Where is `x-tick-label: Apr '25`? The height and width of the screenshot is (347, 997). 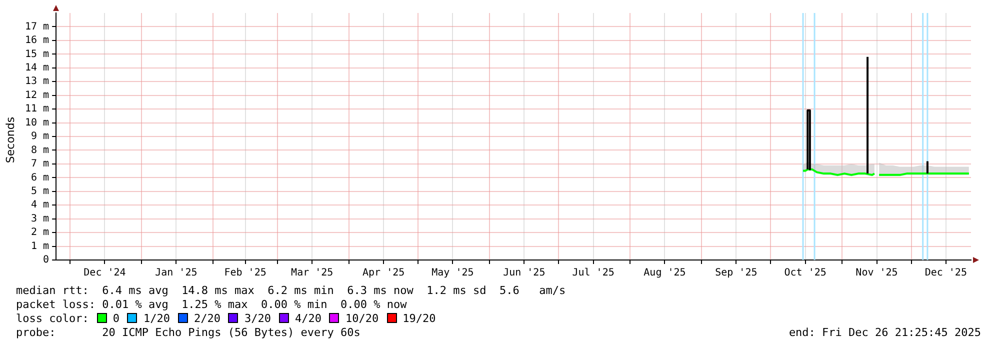
x-tick-label: Apr '25 is located at coordinates (383, 273).